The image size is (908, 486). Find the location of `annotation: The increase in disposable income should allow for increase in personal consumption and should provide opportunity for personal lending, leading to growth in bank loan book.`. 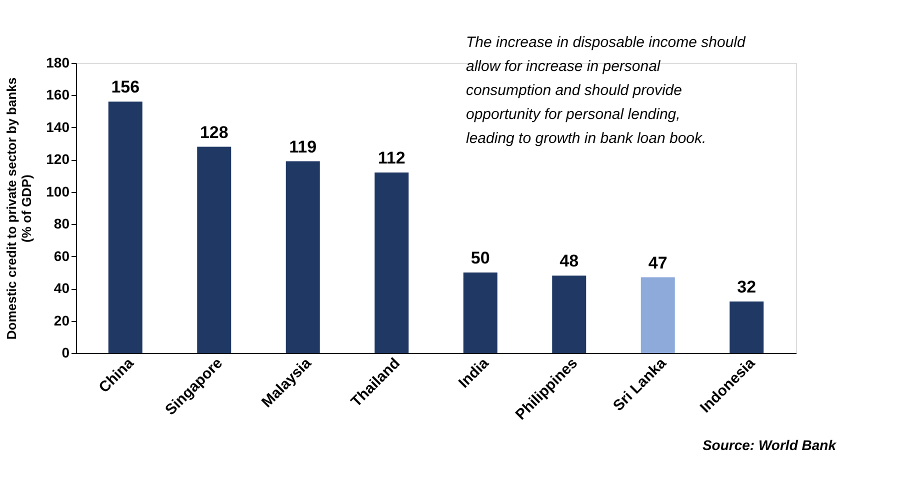

annotation: The increase in disposable income should allow for increase in personal consumption and should provide opportunity for personal lending, leading to growth in bank loan book. is located at coordinates (606, 90).